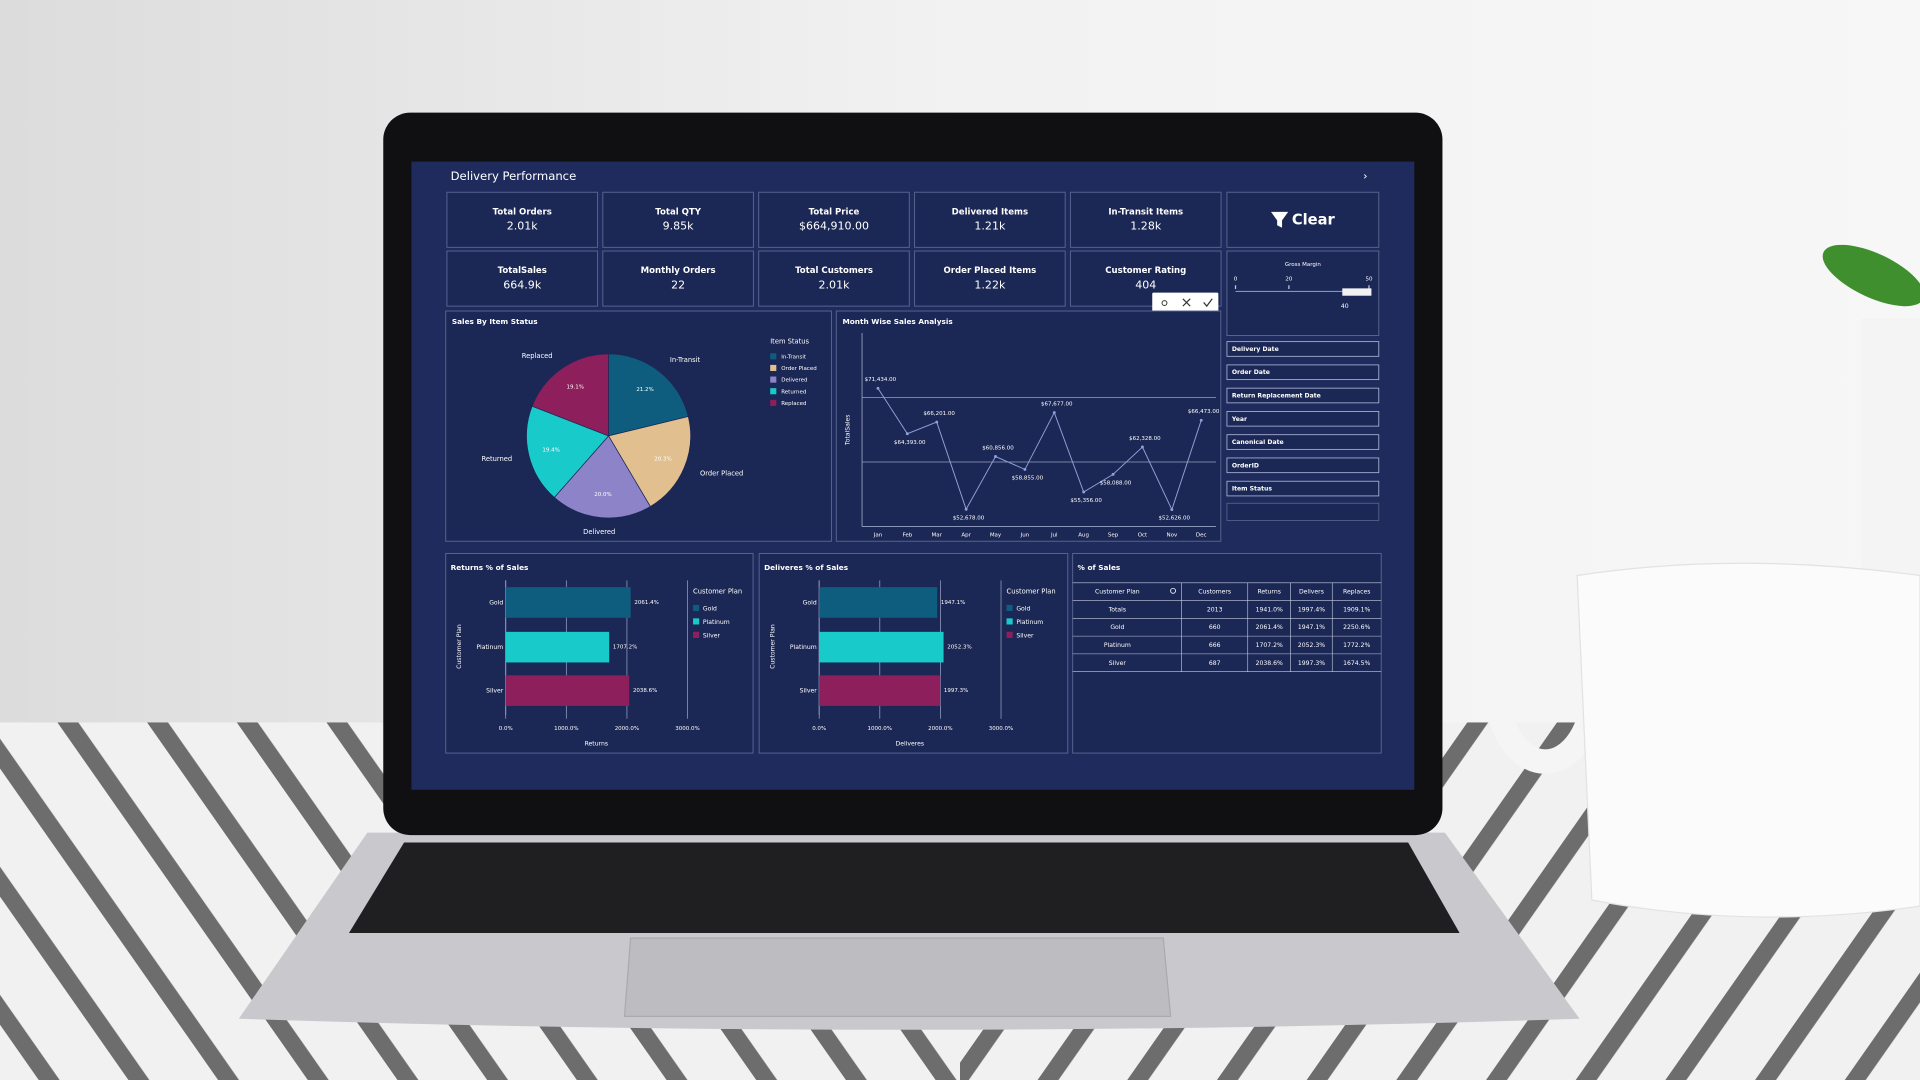  What do you see at coordinates (495, 691) in the screenshot?
I see `y-tick-label: Silver` at bounding box center [495, 691].